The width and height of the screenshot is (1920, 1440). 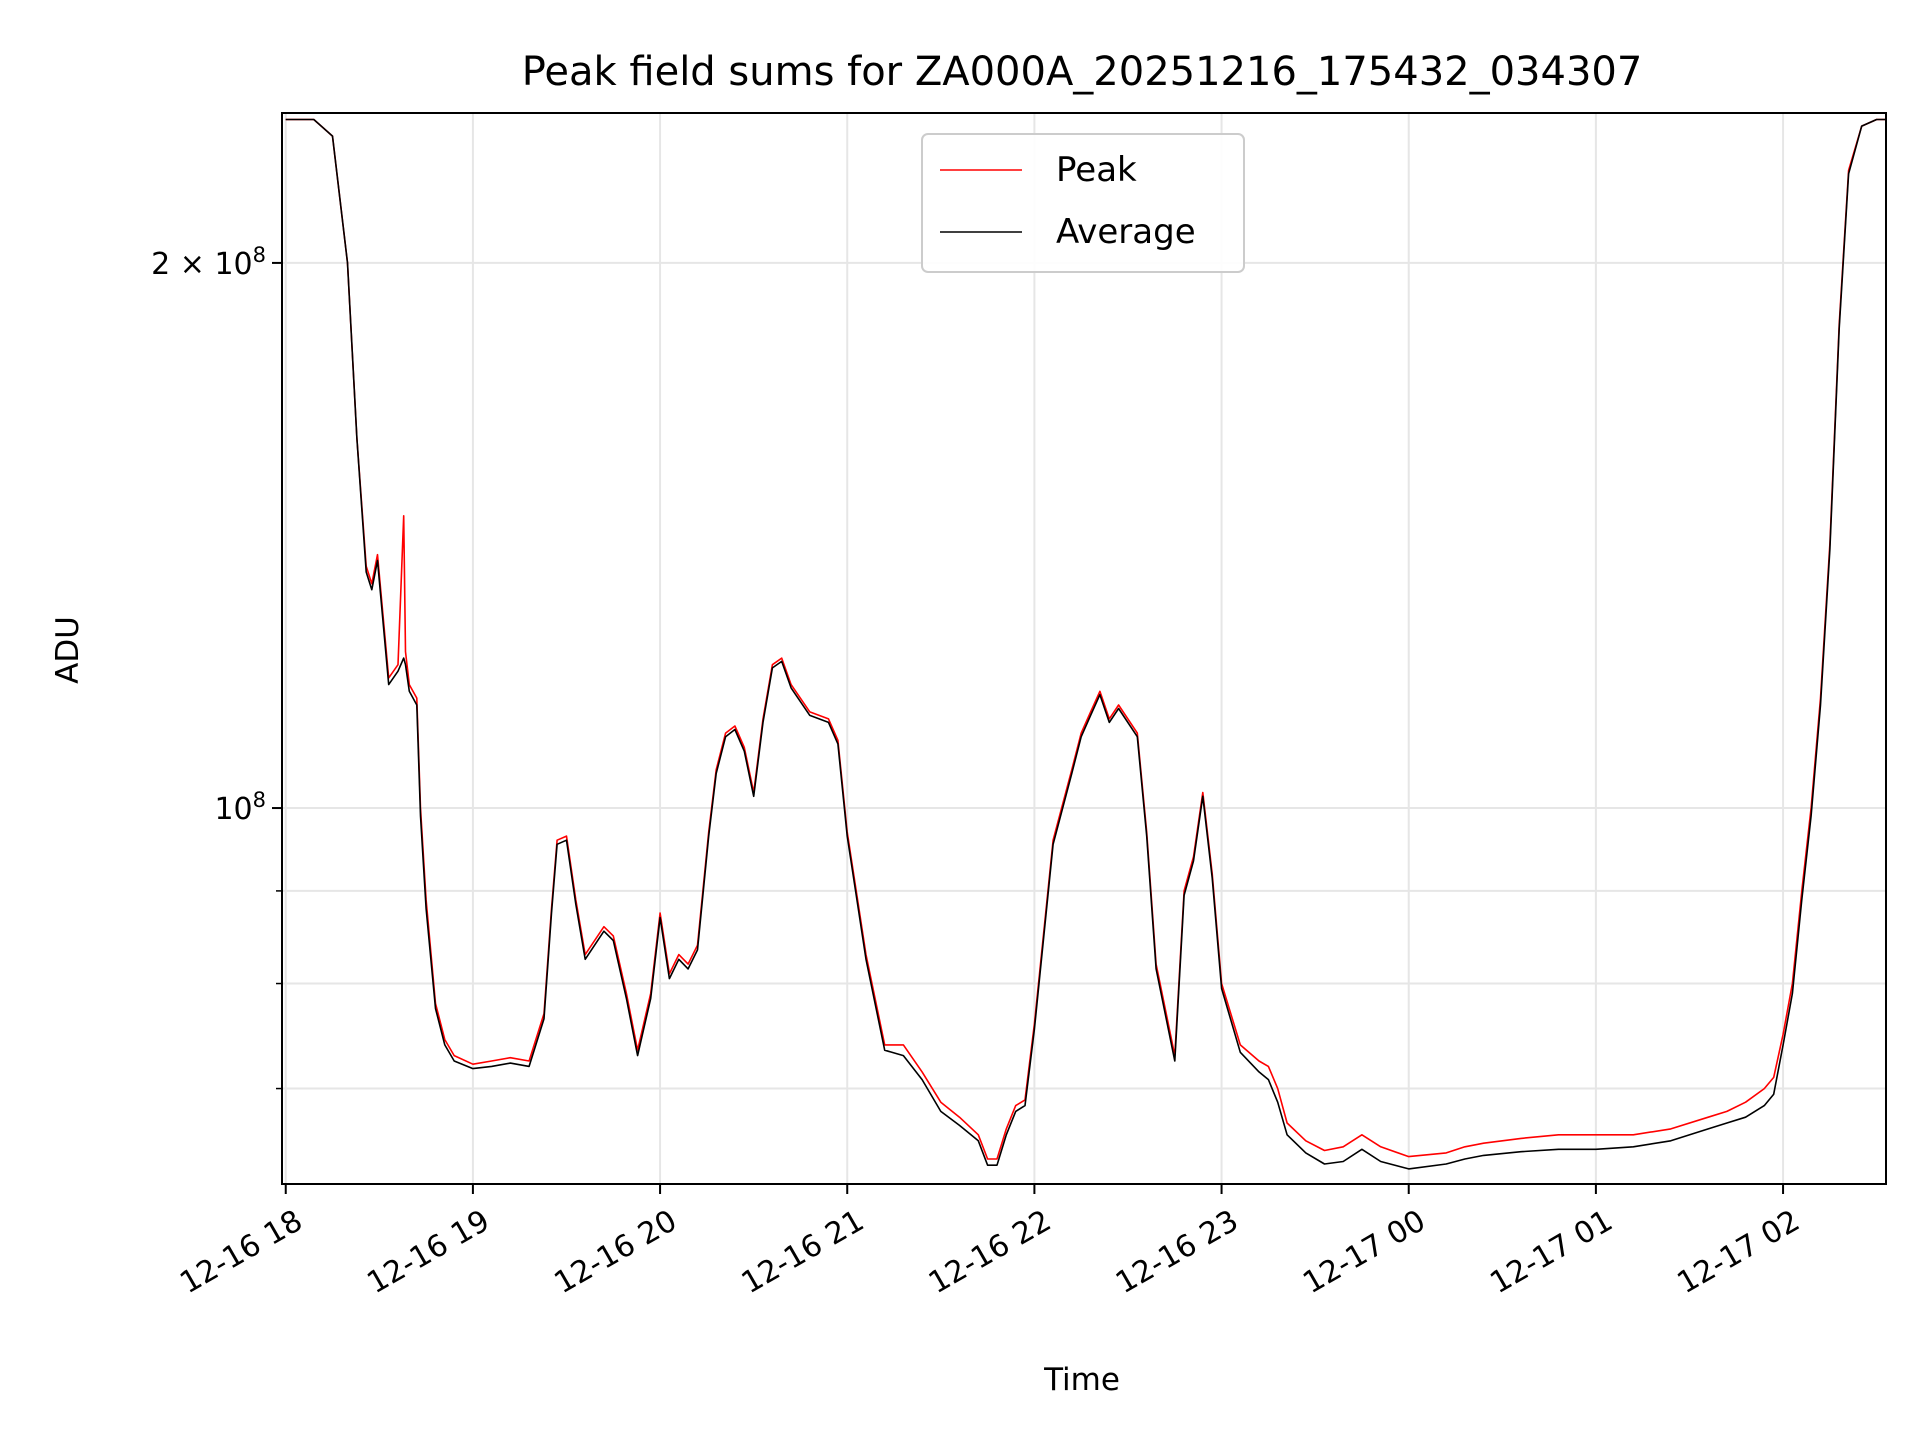 I want to click on legend-box, so click(x=1083, y=203).